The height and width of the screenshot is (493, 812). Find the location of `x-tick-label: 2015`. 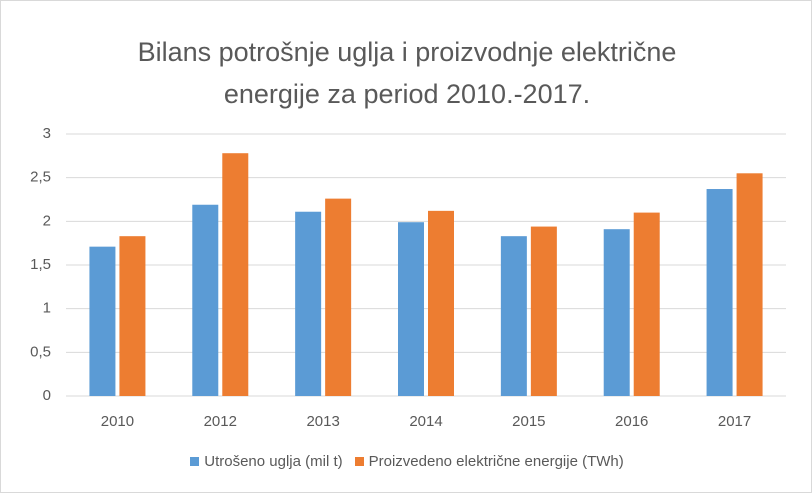

x-tick-label: 2015 is located at coordinates (528, 421).